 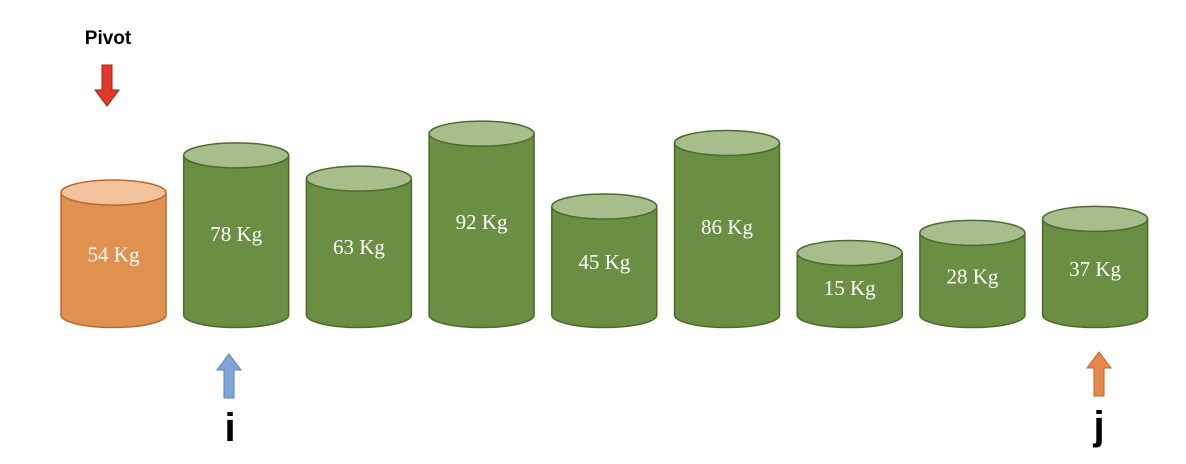 I want to click on weight-cylinder: 86 Kg, so click(x=727, y=229).